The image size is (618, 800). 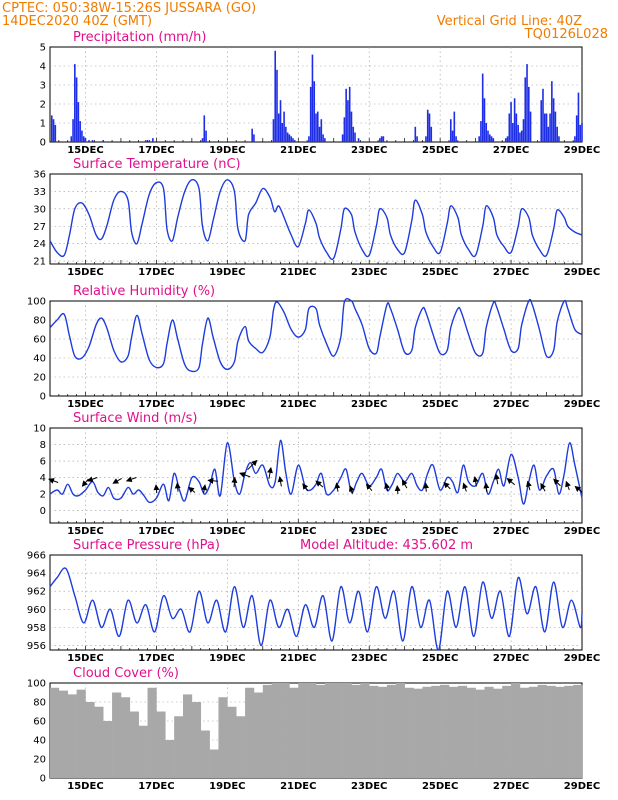 What do you see at coordinates (43, 478) in the screenshot?
I see `wind-ytick-label: 4` at bounding box center [43, 478].